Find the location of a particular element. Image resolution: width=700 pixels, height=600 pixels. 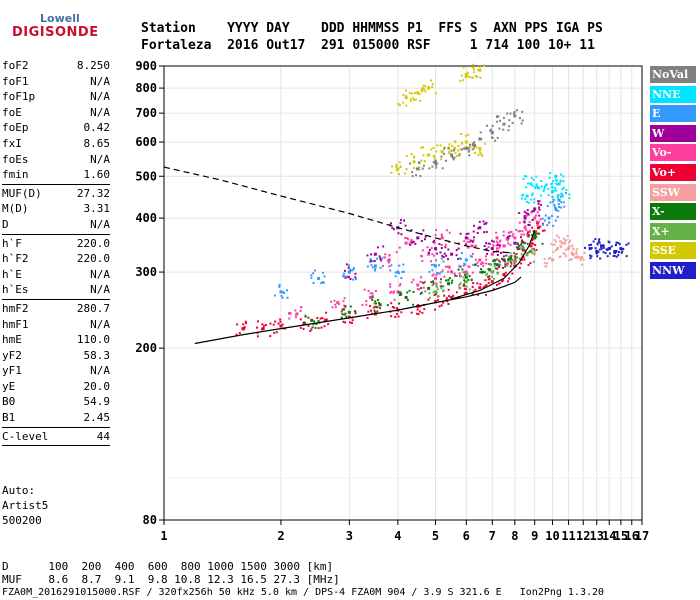

autoscaling-info: Auto: Artist5 500200 is located at coordinates (25, 505).